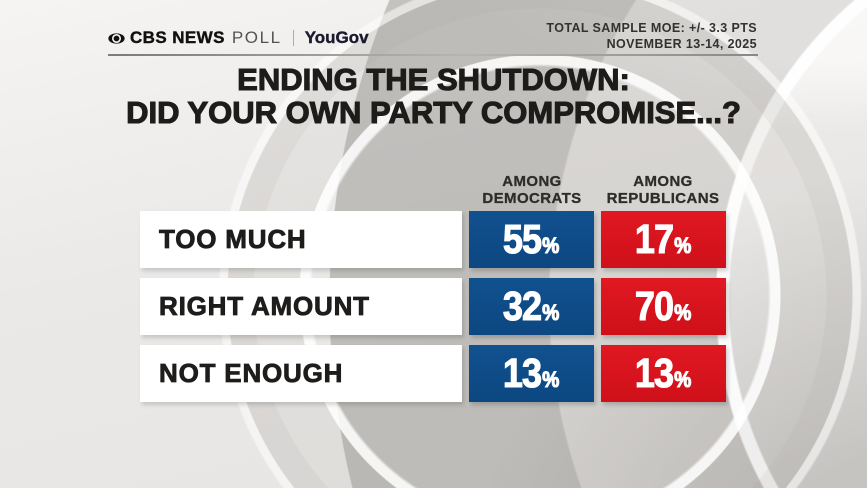  I want to click on value-dem-right-amount: 32%, so click(531, 306).